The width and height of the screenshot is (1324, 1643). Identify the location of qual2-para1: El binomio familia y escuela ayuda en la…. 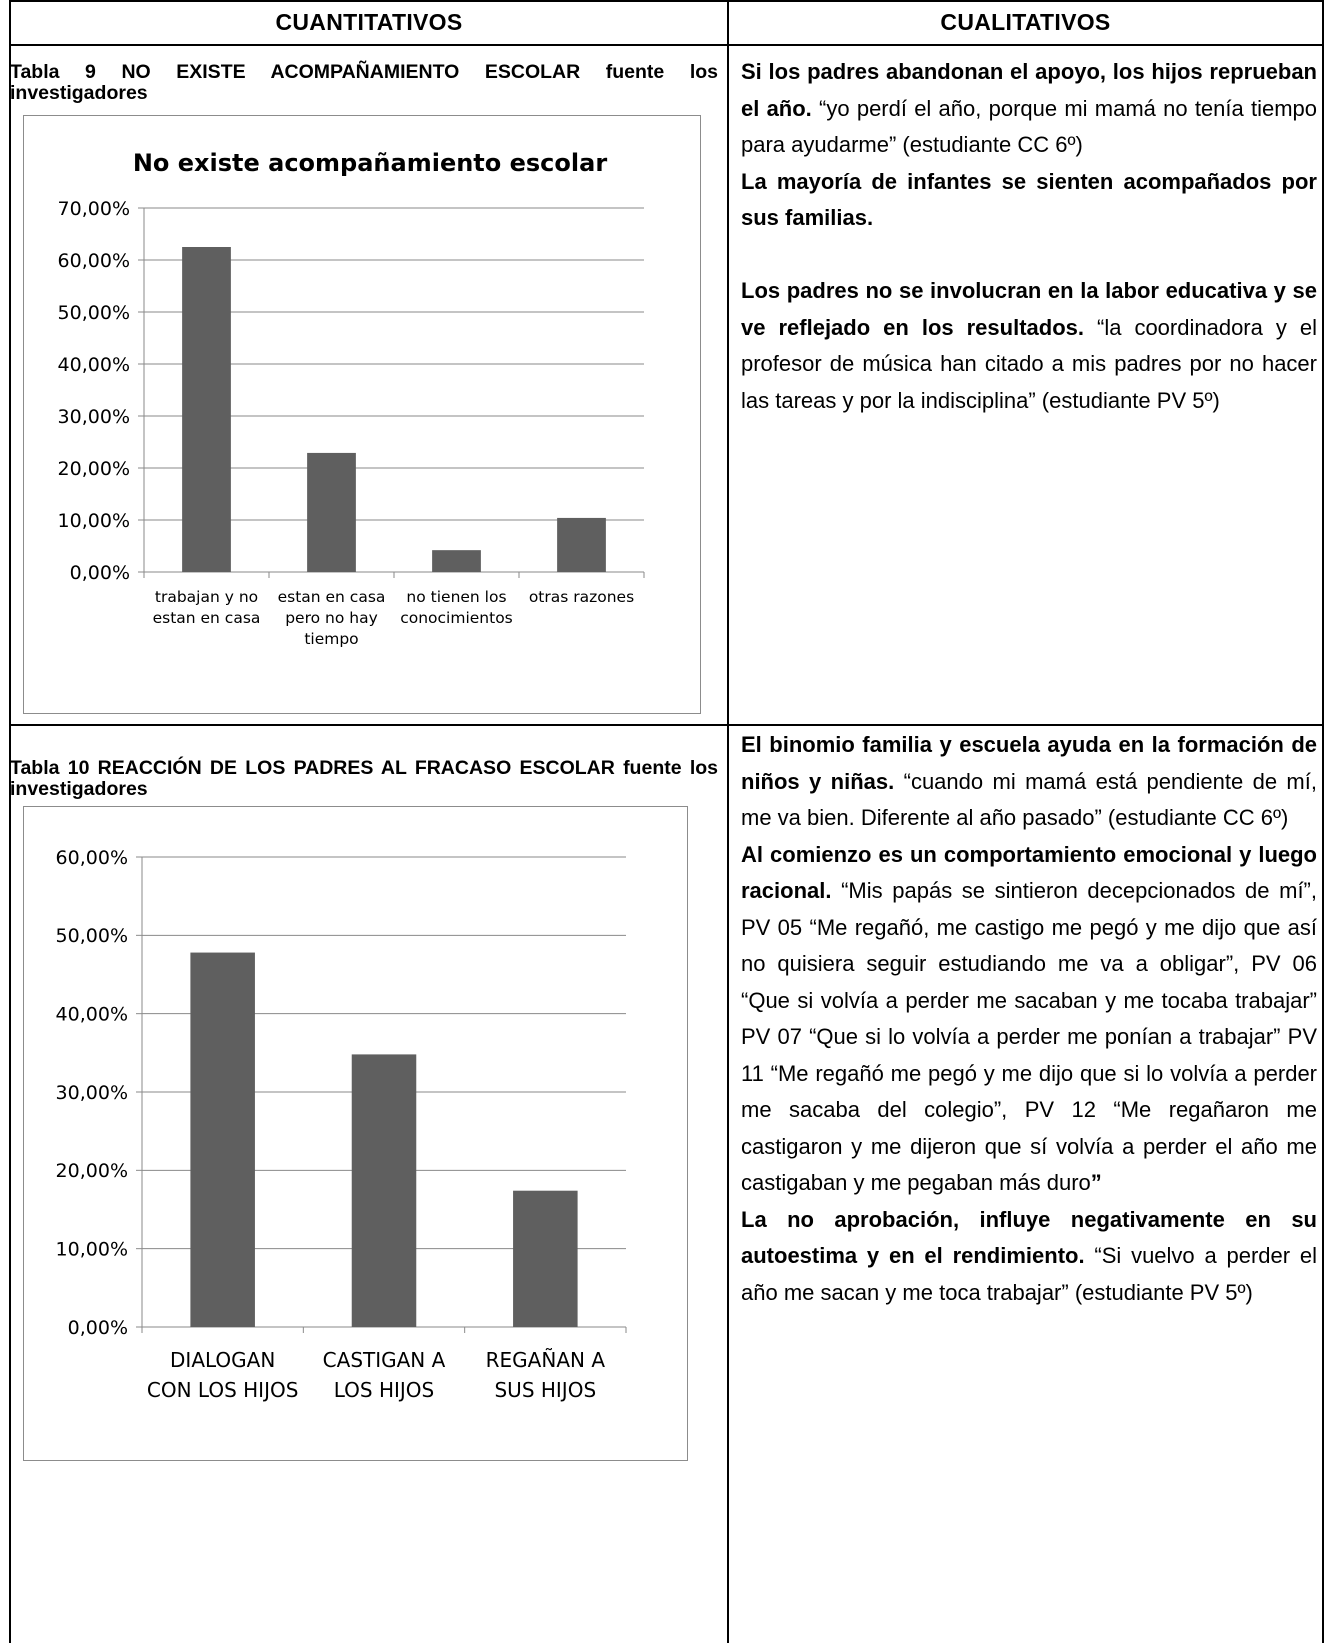
(1029, 782).